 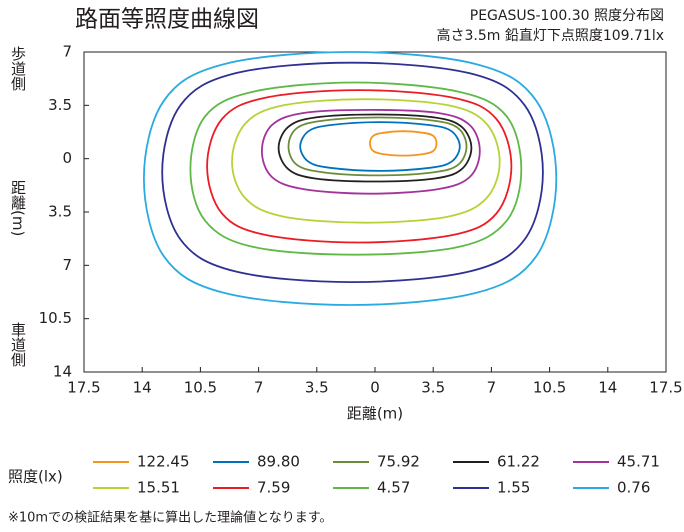 I want to click on legend-label: 4.57, so click(x=393, y=488).